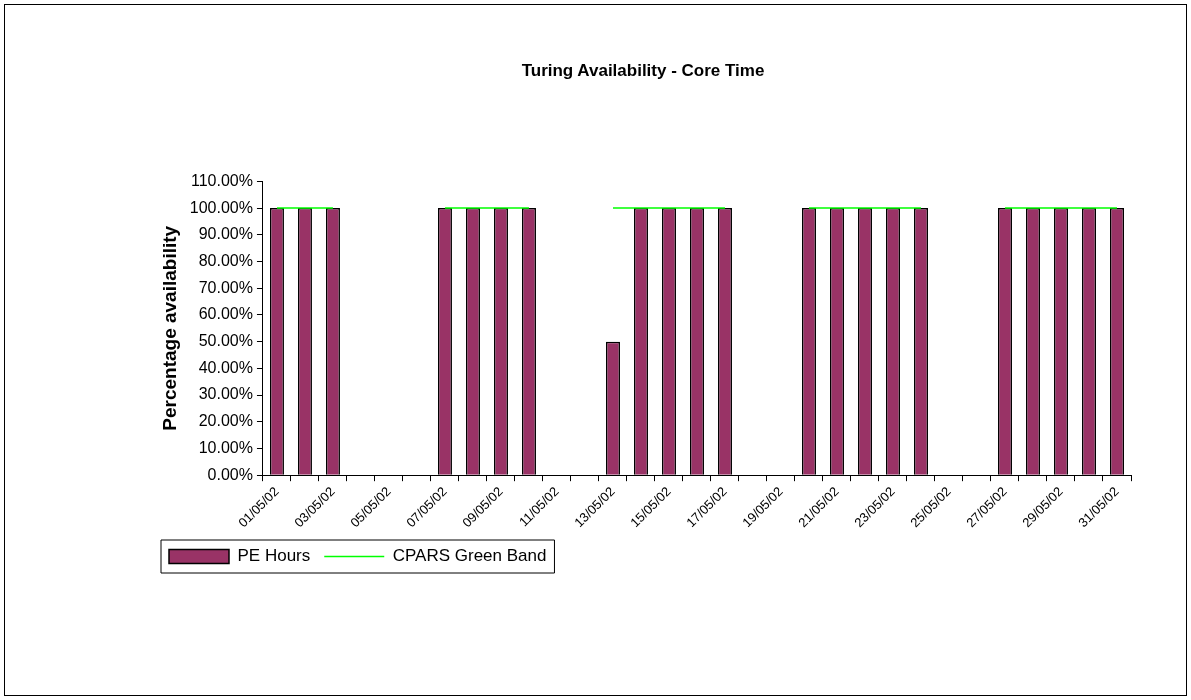  I want to click on y-tick-label: 110.00%, so click(221, 180).